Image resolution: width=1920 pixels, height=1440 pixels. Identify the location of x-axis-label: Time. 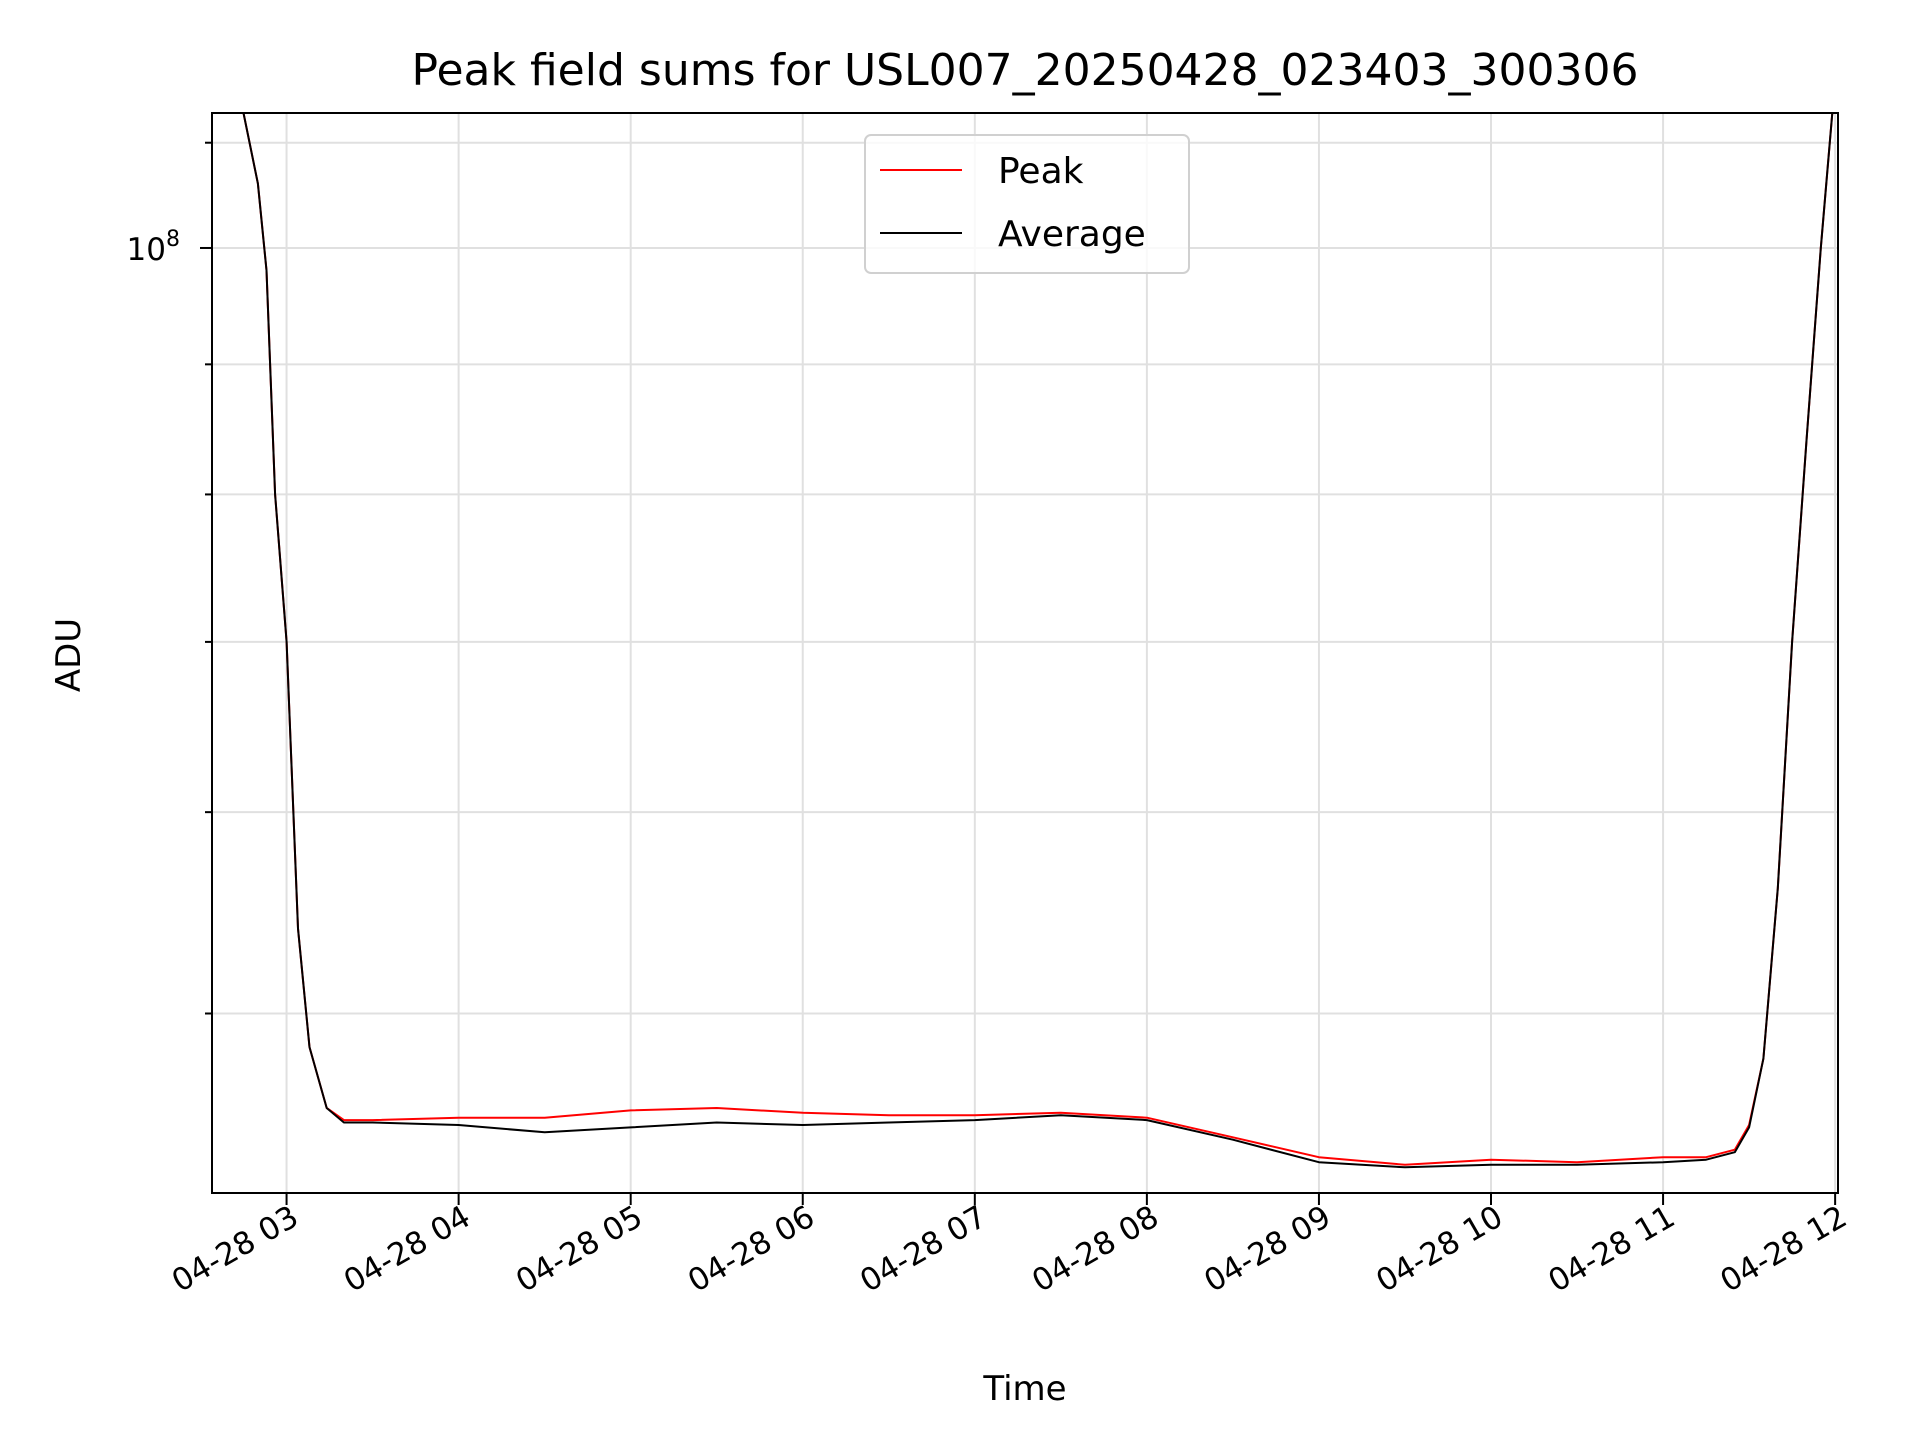
(1024, 1389).